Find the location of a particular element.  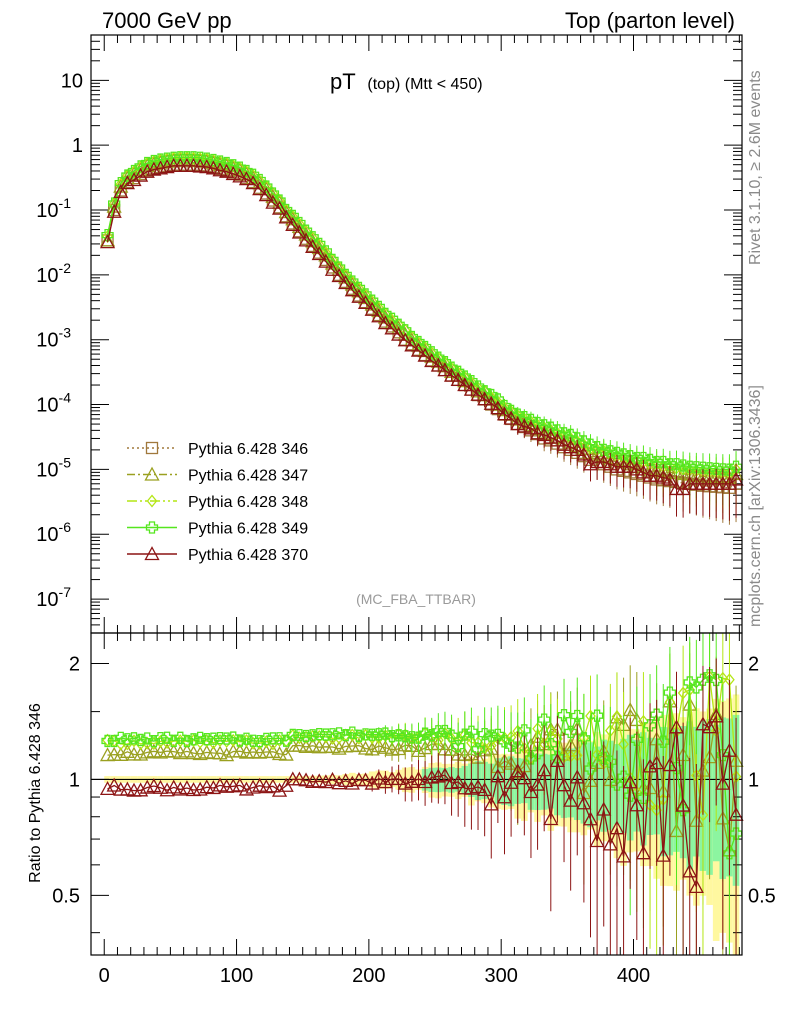

legend-label: Pythia 6.428 349 is located at coordinates (248, 529).